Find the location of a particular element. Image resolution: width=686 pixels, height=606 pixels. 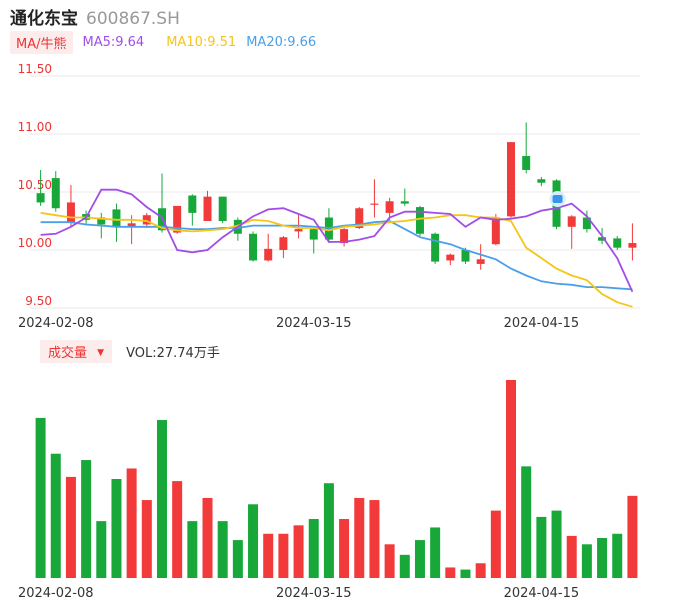

stock-name: 通化东宝 is located at coordinates (44, 19).